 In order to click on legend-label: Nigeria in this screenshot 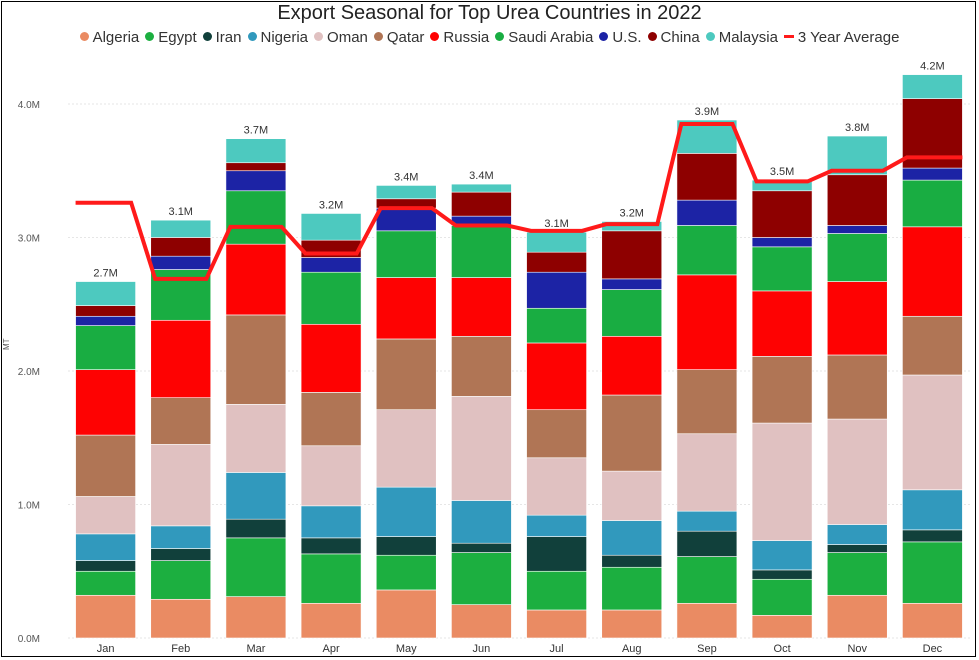, I will do `click(284, 37)`.